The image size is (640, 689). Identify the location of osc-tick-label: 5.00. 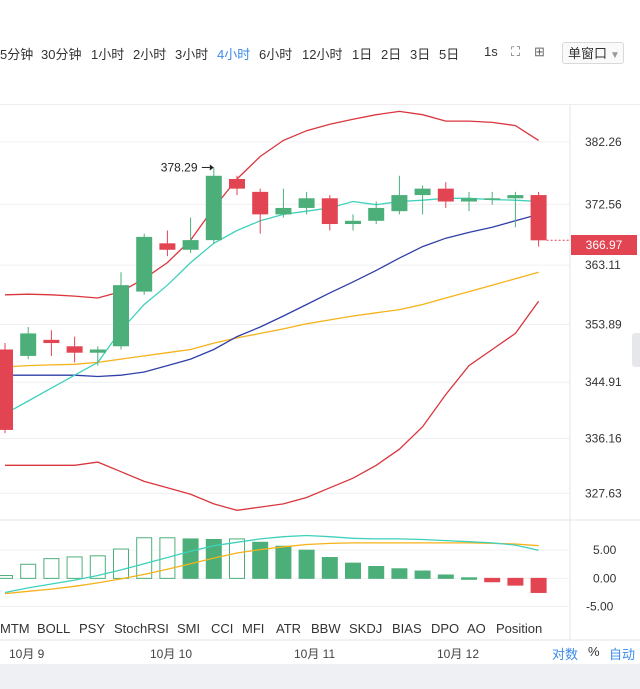
(605, 550).